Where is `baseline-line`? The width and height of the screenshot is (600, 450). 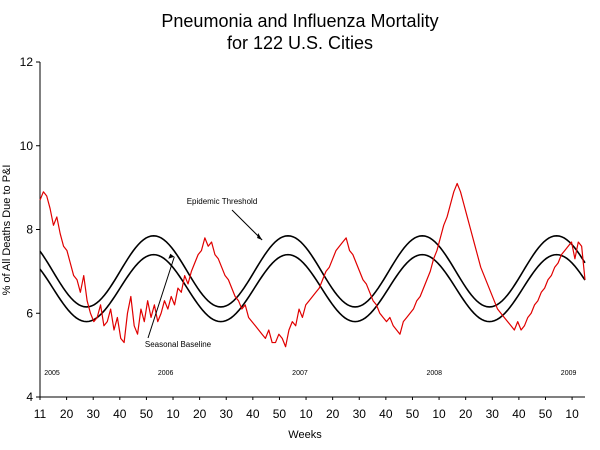
baseline-line is located at coordinates (312, 288).